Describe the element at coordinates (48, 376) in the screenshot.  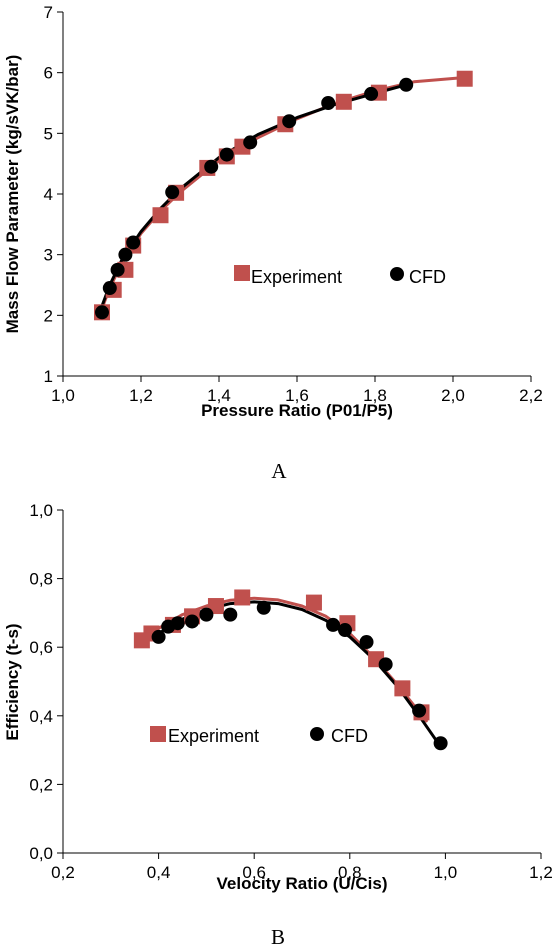
I see `y-tick-label: 1` at that location.